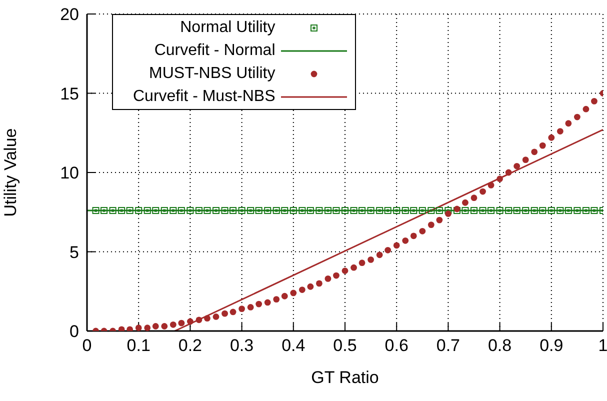 This screenshot has width=607, height=401. I want to click on y-tick-label: 15, so click(69, 94).